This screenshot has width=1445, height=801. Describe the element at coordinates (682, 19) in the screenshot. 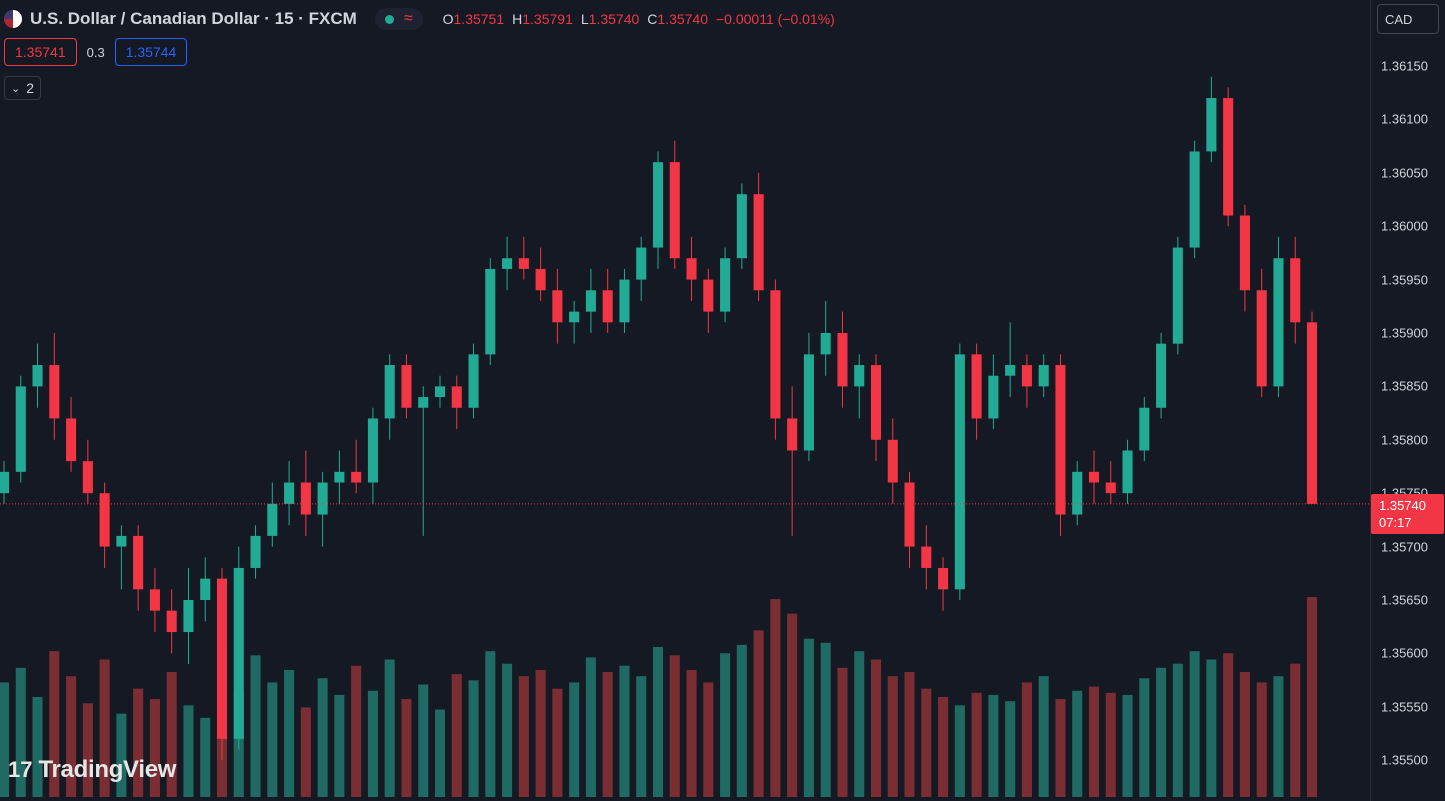

I see `close-value: 1.35740` at that location.